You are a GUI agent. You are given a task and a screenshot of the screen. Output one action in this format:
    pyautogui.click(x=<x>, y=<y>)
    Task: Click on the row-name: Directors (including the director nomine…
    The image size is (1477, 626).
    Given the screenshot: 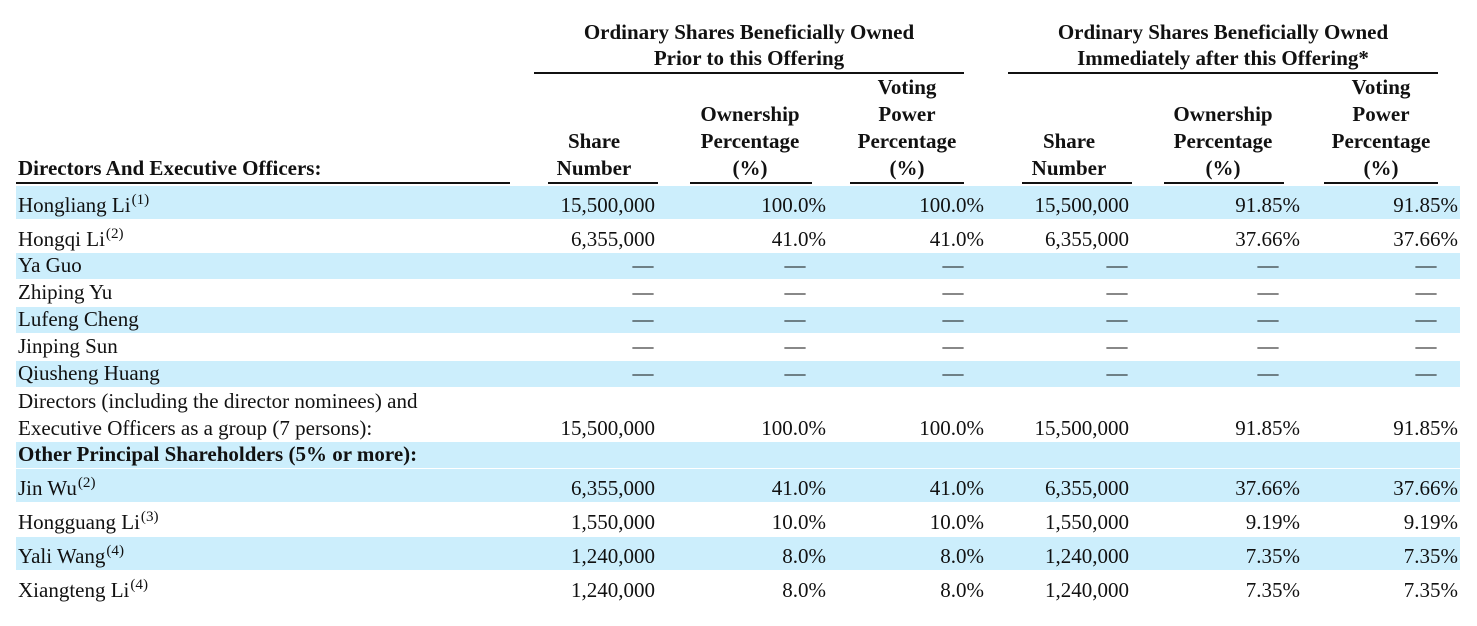 What is the action you would take?
    pyautogui.click(x=217, y=415)
    